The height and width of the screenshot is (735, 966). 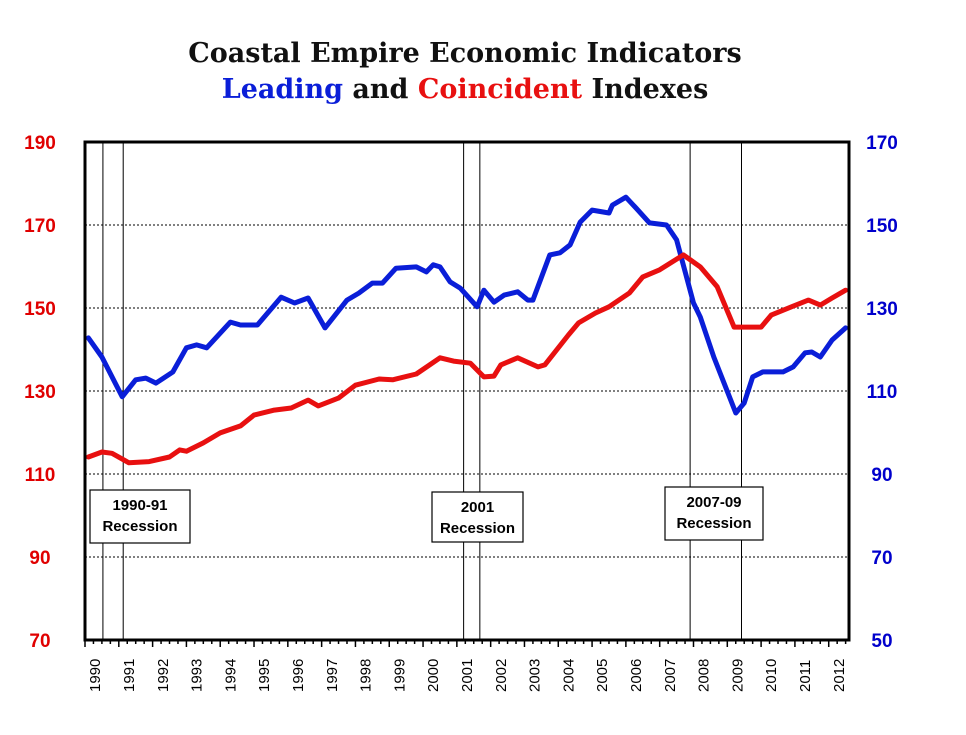 I want to click on chart-subtitle: Leading and Coincident Indexes, so click(x=465, y=89).